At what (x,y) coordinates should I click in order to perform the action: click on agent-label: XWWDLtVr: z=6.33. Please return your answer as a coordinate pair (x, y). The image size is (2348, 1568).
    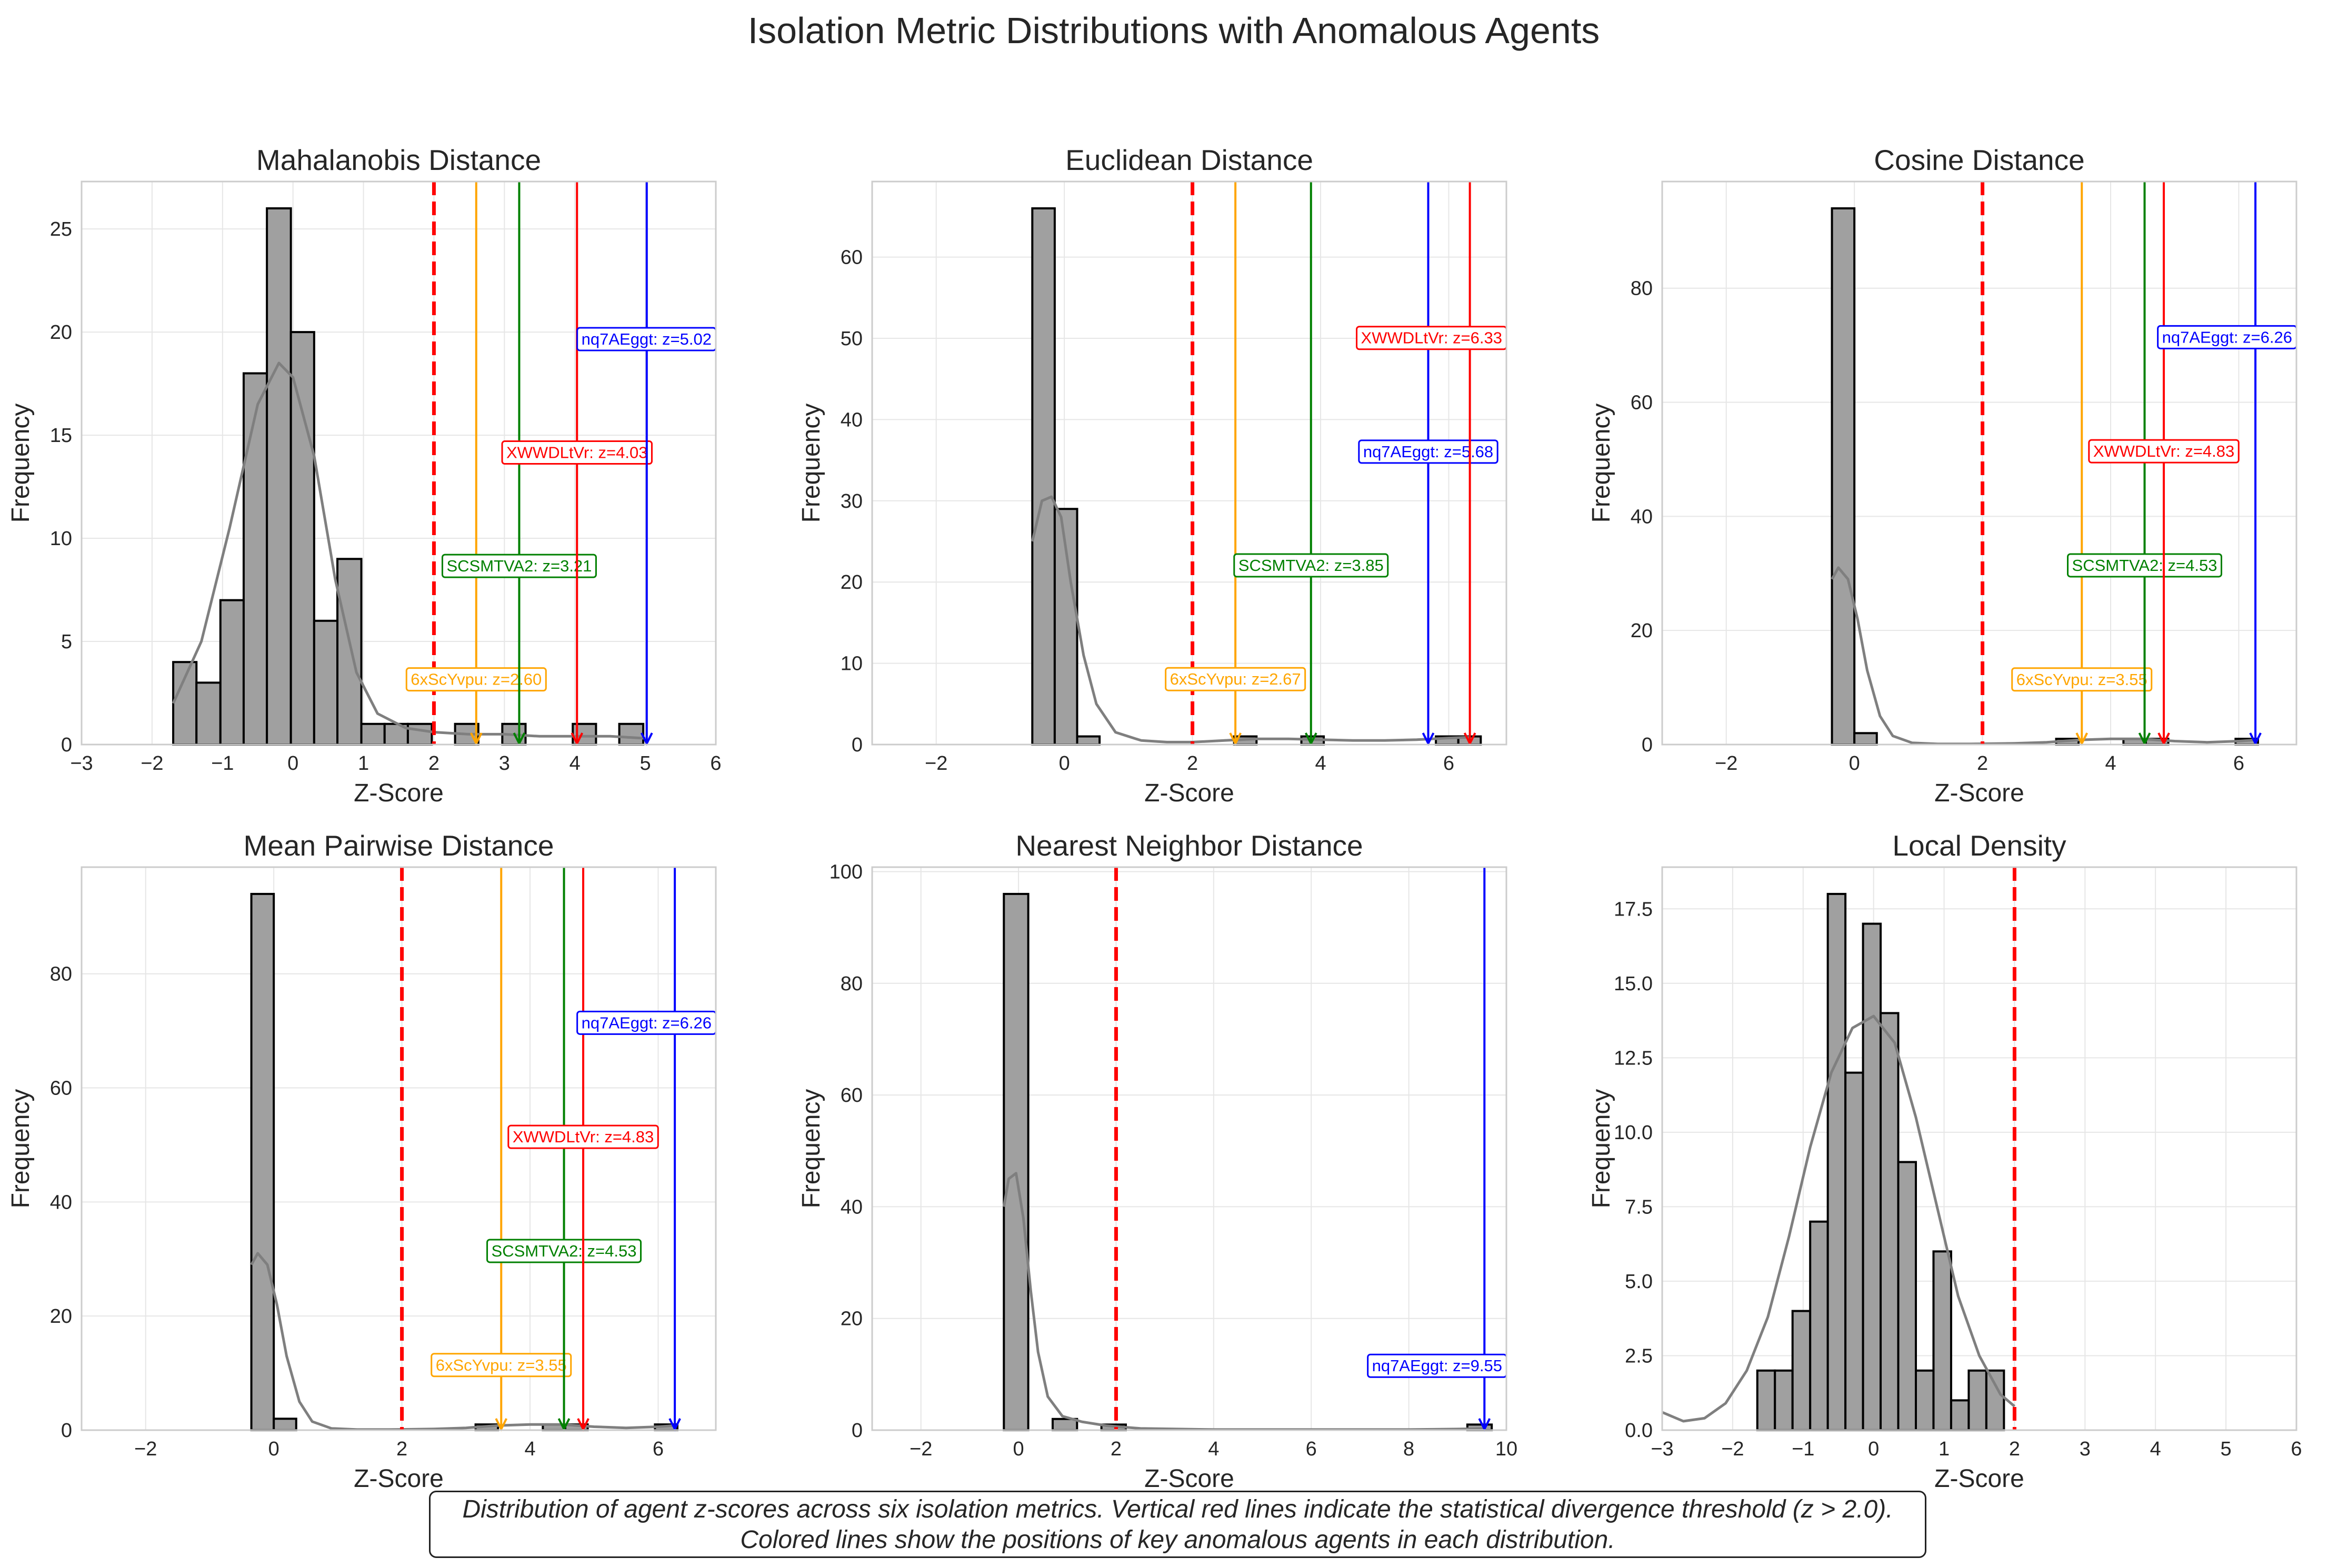
    Looking at the image, I should click on (1431, 338).